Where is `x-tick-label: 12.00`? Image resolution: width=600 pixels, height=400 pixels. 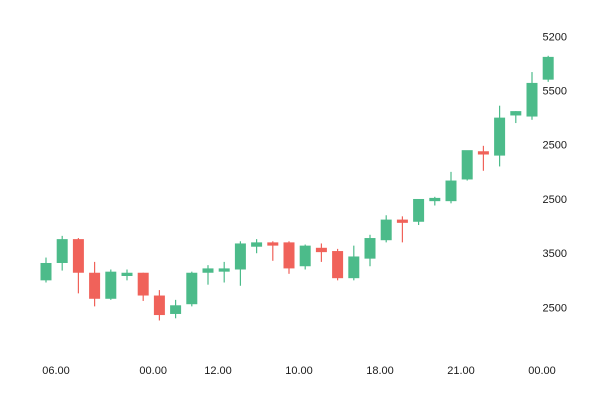 x-tick-label: 12.00 is located at coordinates (218, 371).